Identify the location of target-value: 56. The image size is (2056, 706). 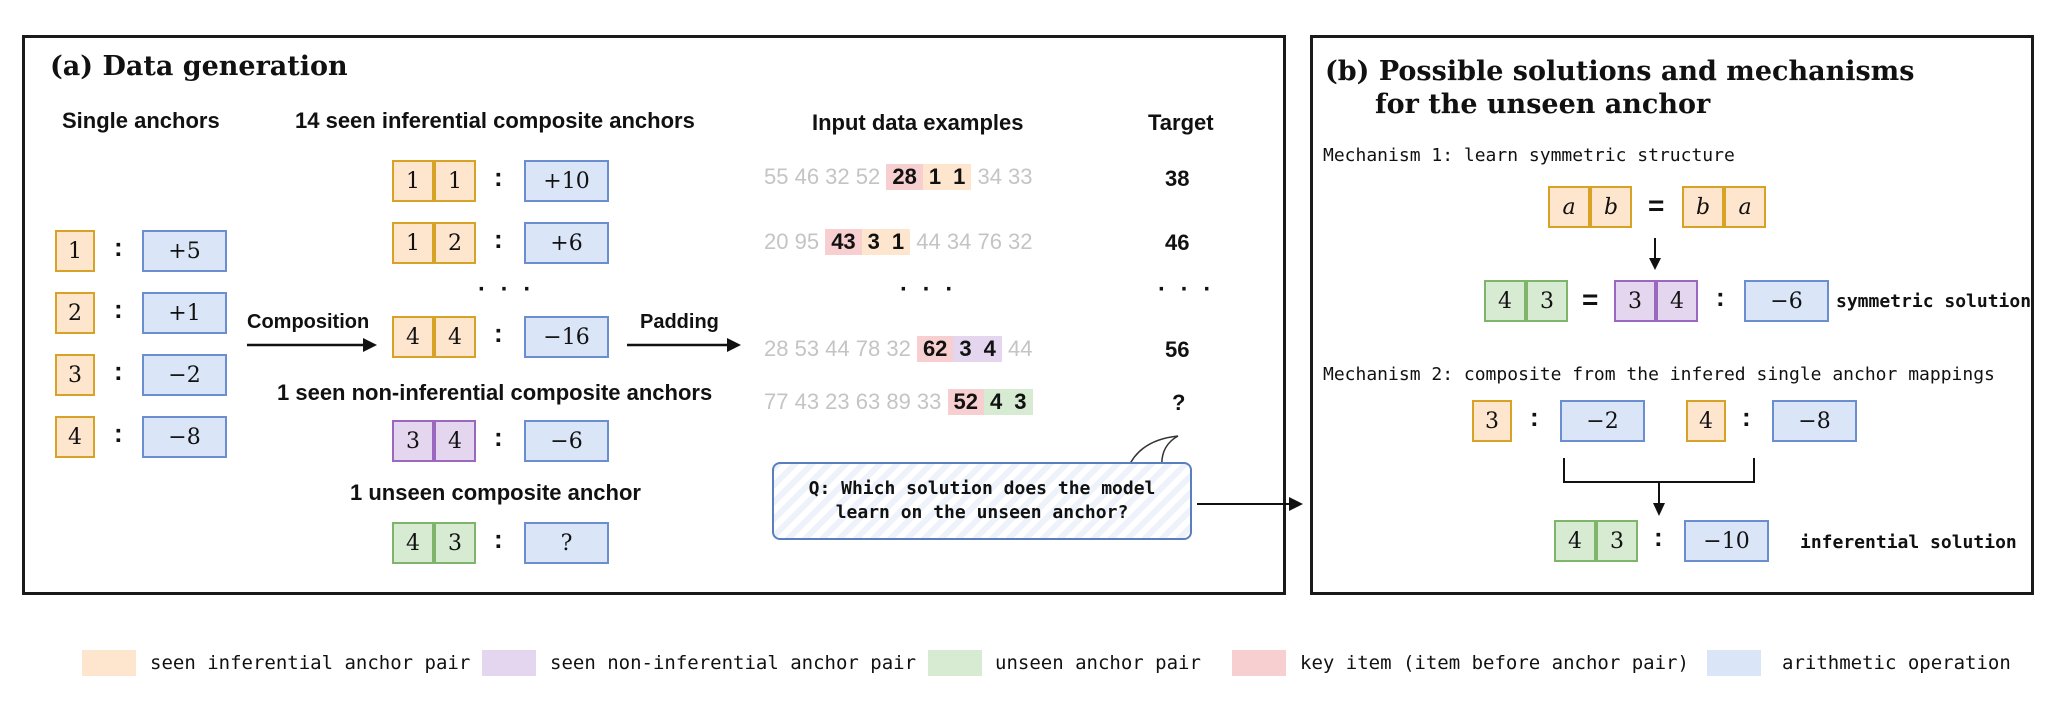
(1177, 349).